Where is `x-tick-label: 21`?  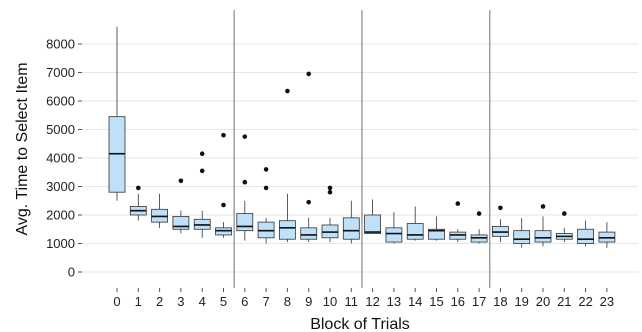
x-tick-label: 21 is located at coordinates (564, 301).